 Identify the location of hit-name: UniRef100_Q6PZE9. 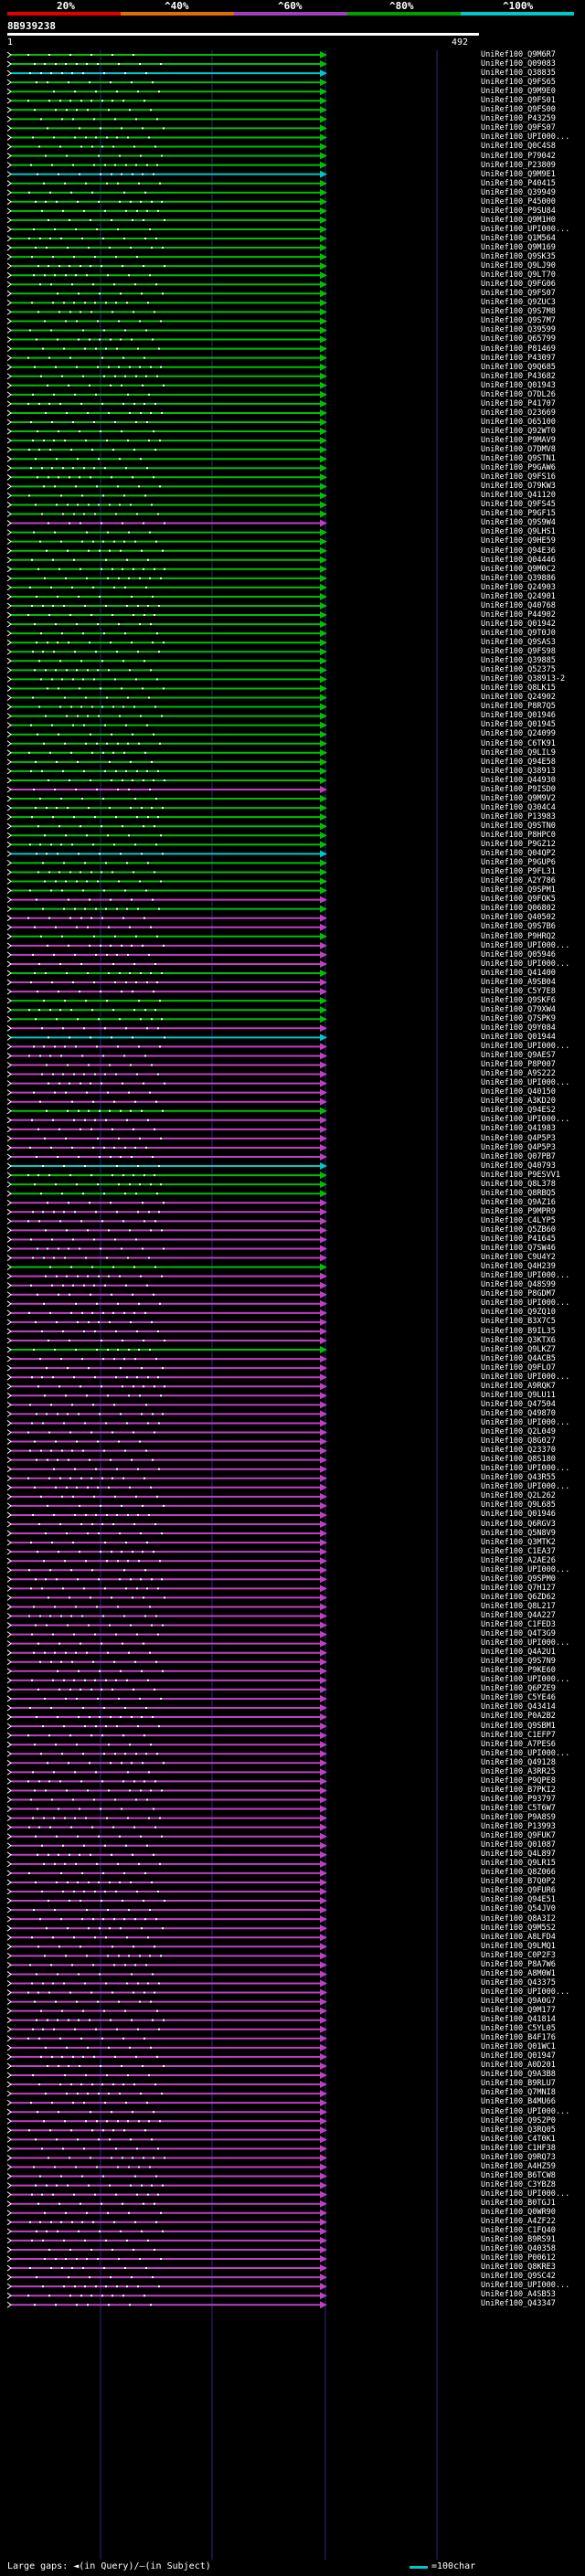
(518, 1689).